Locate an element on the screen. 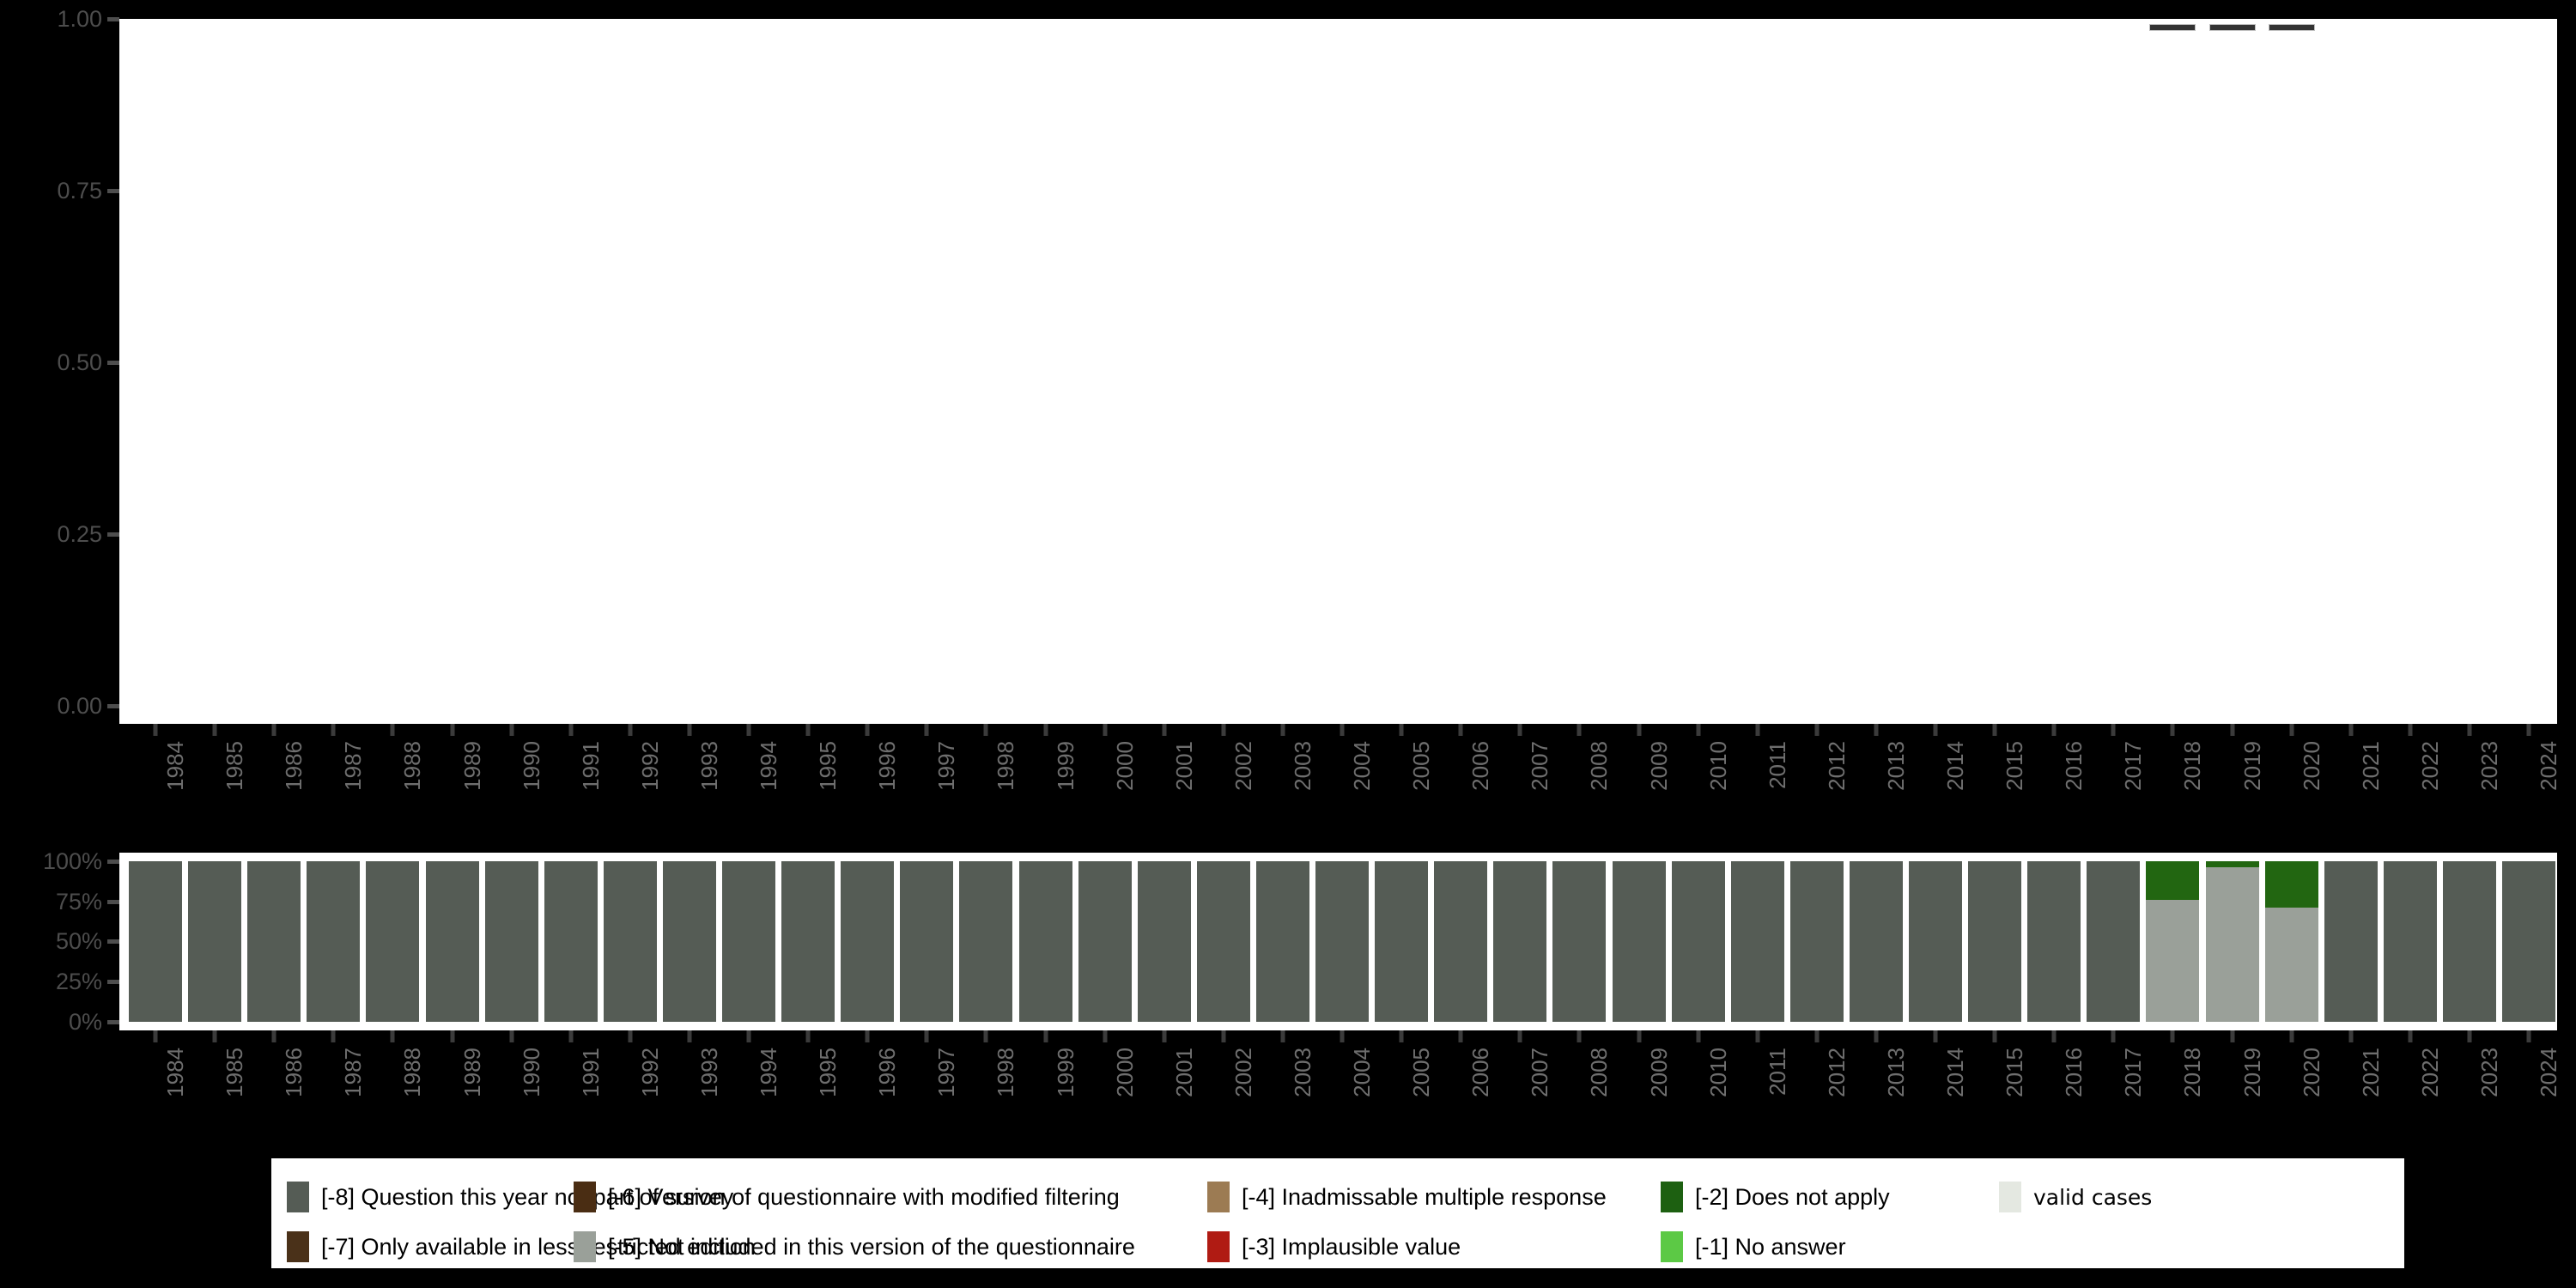 The width and height of the screenshot is (2576, 1288). x-axis-label: 2022 is located at coordinates (2429, 766).